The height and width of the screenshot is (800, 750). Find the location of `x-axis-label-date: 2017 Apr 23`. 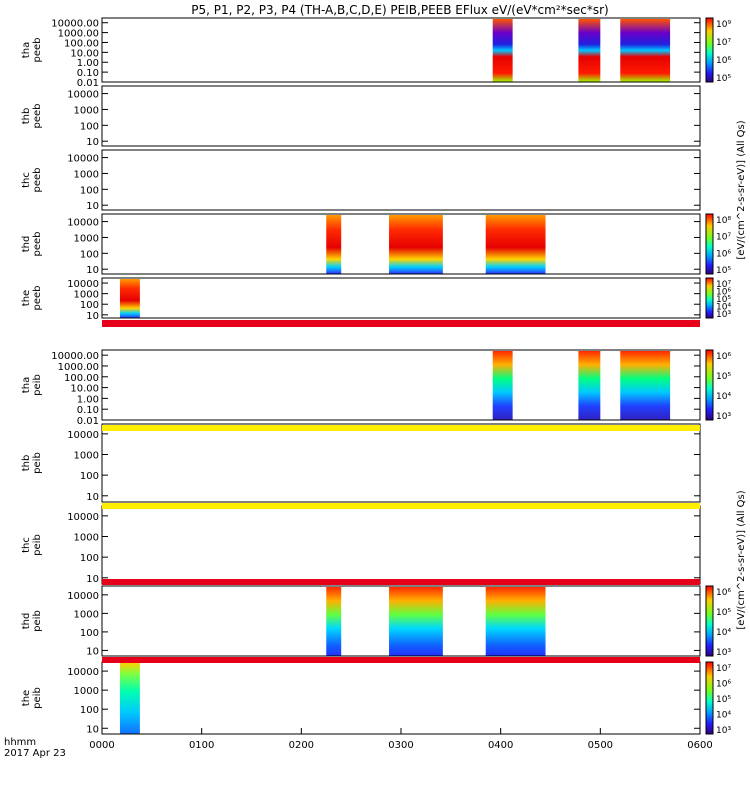

x-axis-label-date: 2017 Apr 23 is located at coordinates (35, 753).